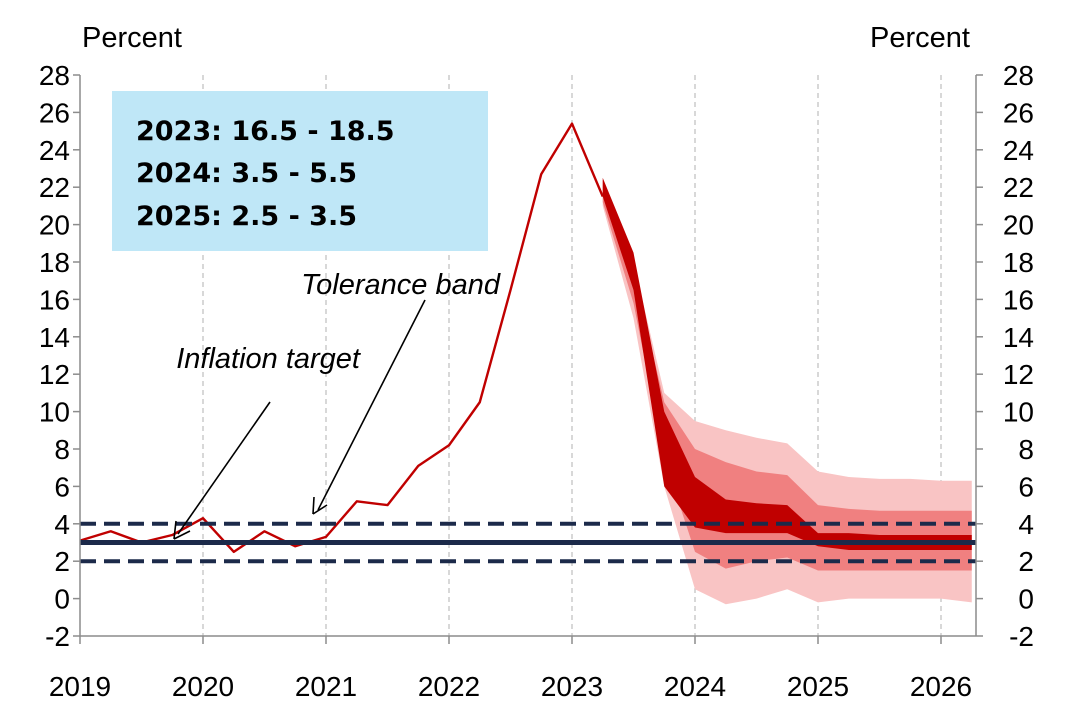 This screenshot has height=720, width=1080. What do you see at coordinates (203, 686) in the screenshot?
I see `x-tick-label-2020: 2020` at bounding box center [203, 686].